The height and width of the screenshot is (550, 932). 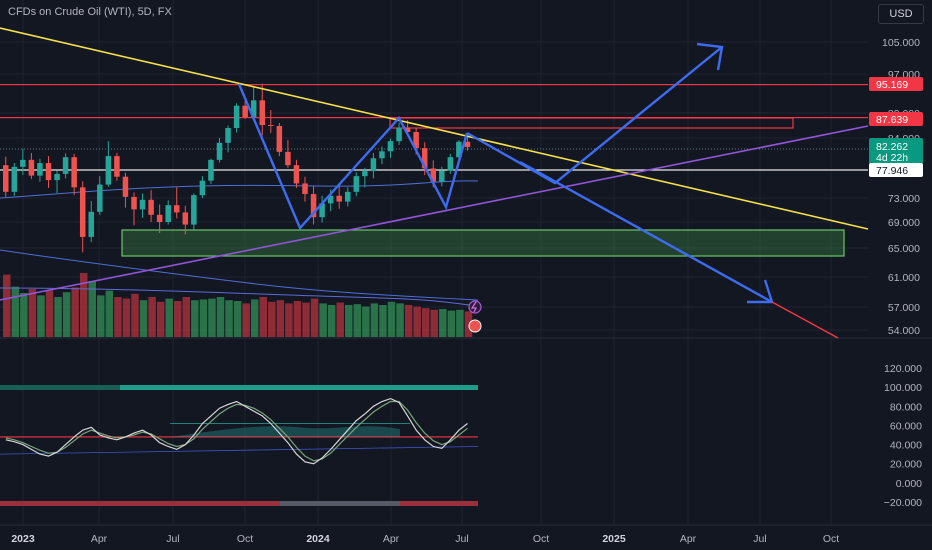 I want to click on us-flag-event-icon, so click(x=475, y=326).